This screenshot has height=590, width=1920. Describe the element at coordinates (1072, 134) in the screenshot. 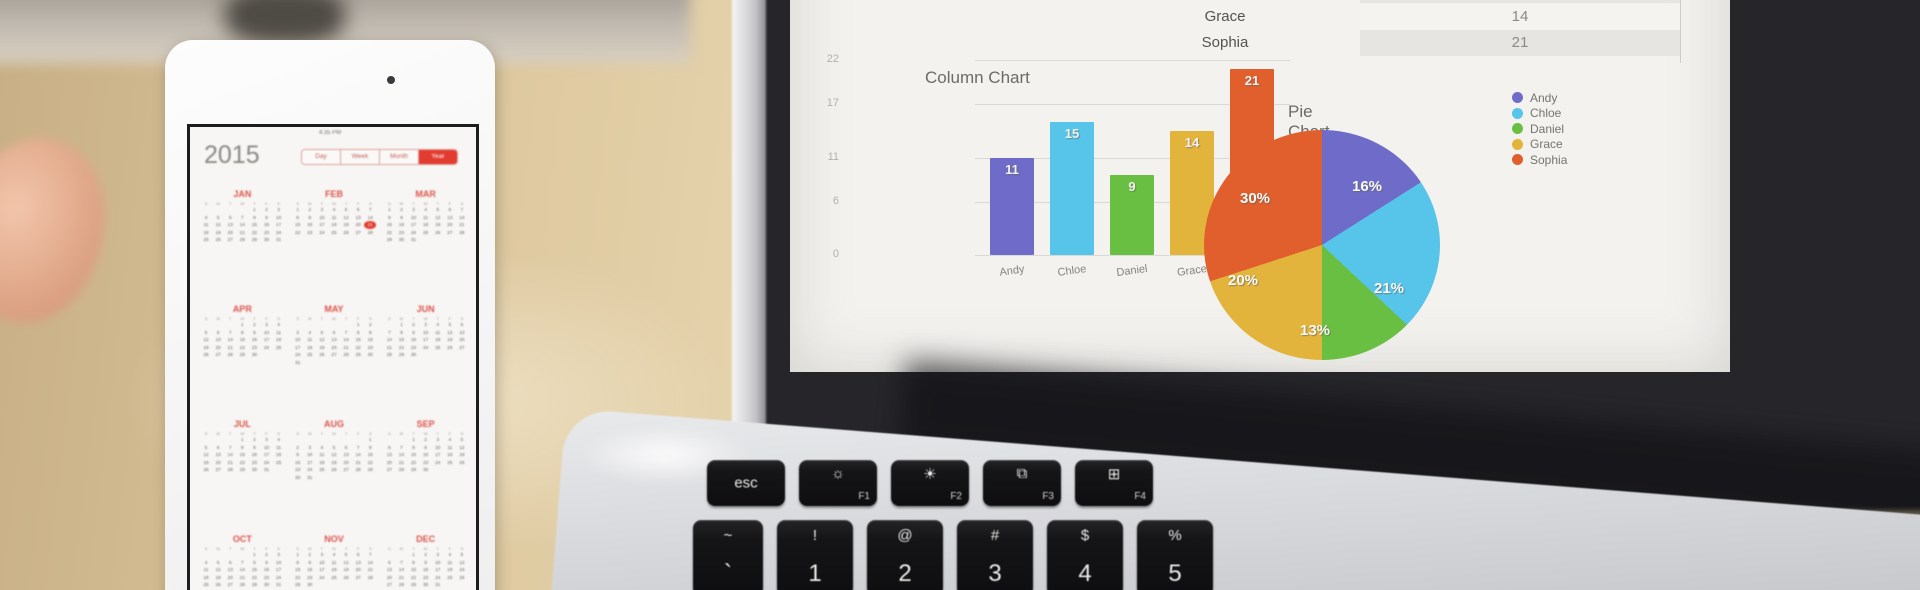

I see `bar-value-label: 15` at that location.